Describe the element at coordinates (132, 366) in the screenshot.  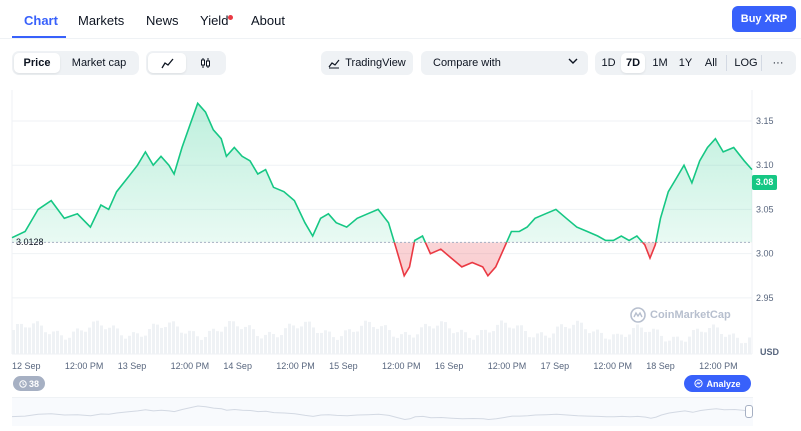
I see `x-tick-label: 13 Sep` at that location.